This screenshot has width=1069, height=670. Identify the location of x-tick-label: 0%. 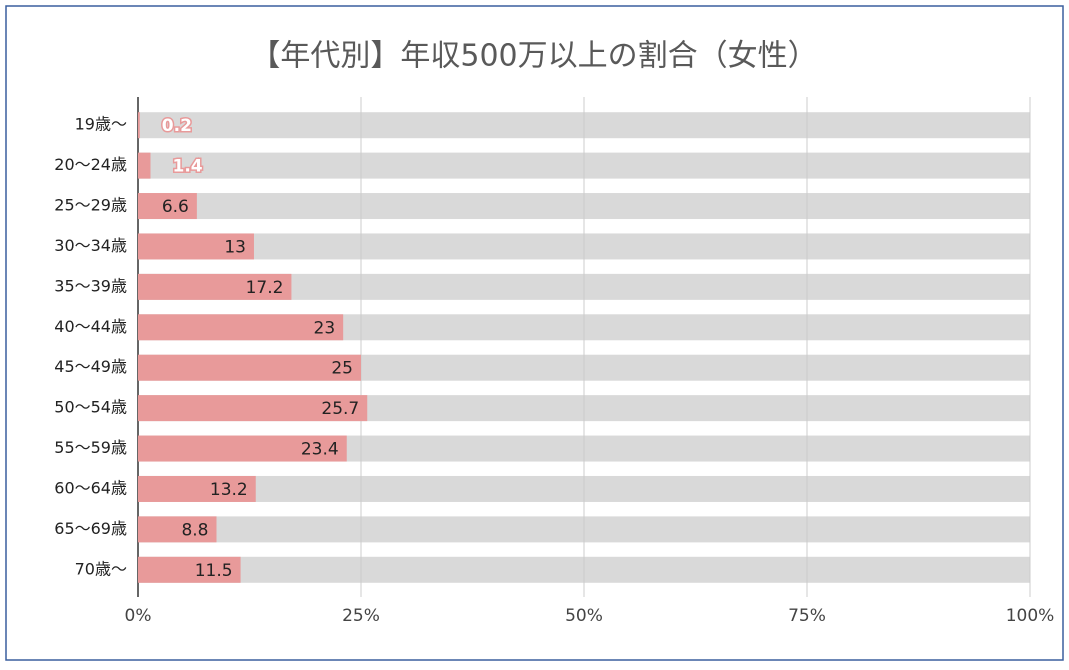
(138, 616).